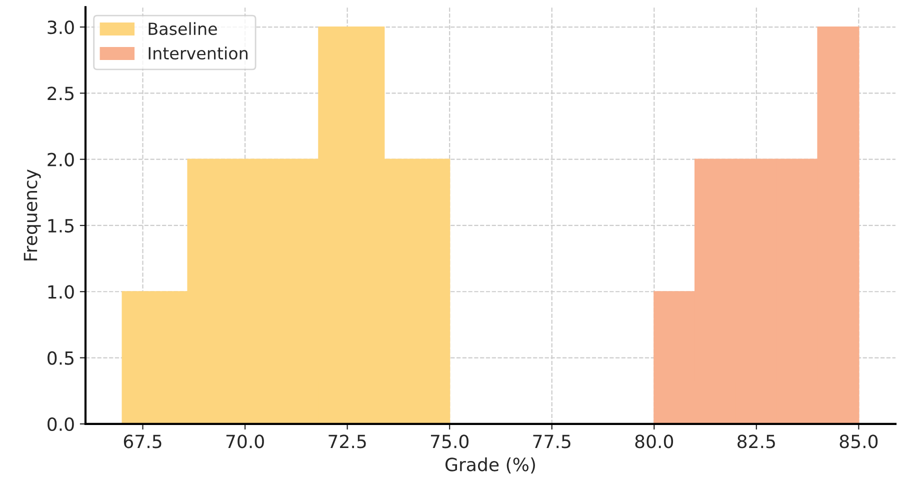  I want to click on x-tick-label: 72.5, so click(347, 441).